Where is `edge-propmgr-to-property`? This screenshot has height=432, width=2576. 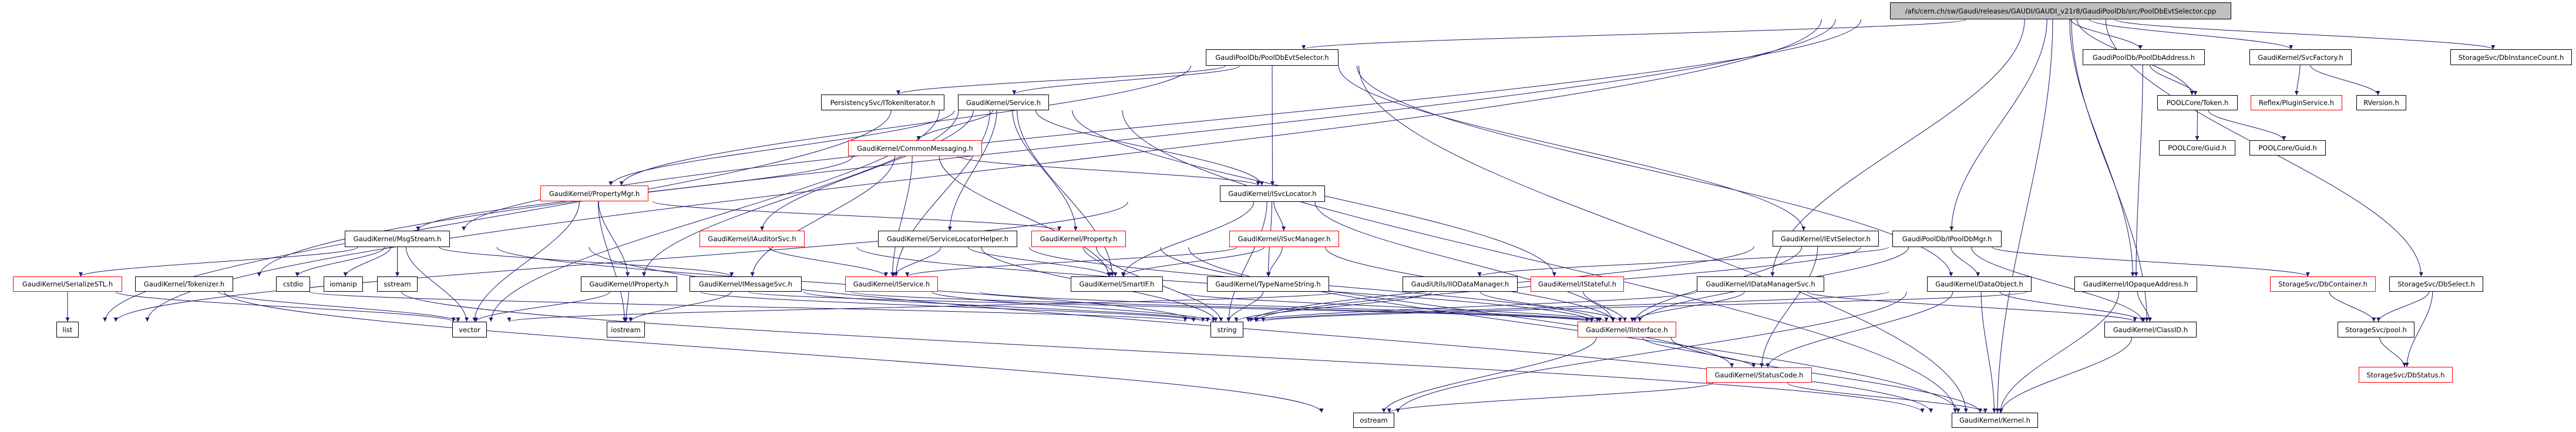 edge-propmgr-to-property is located at coordinates (857, 216).